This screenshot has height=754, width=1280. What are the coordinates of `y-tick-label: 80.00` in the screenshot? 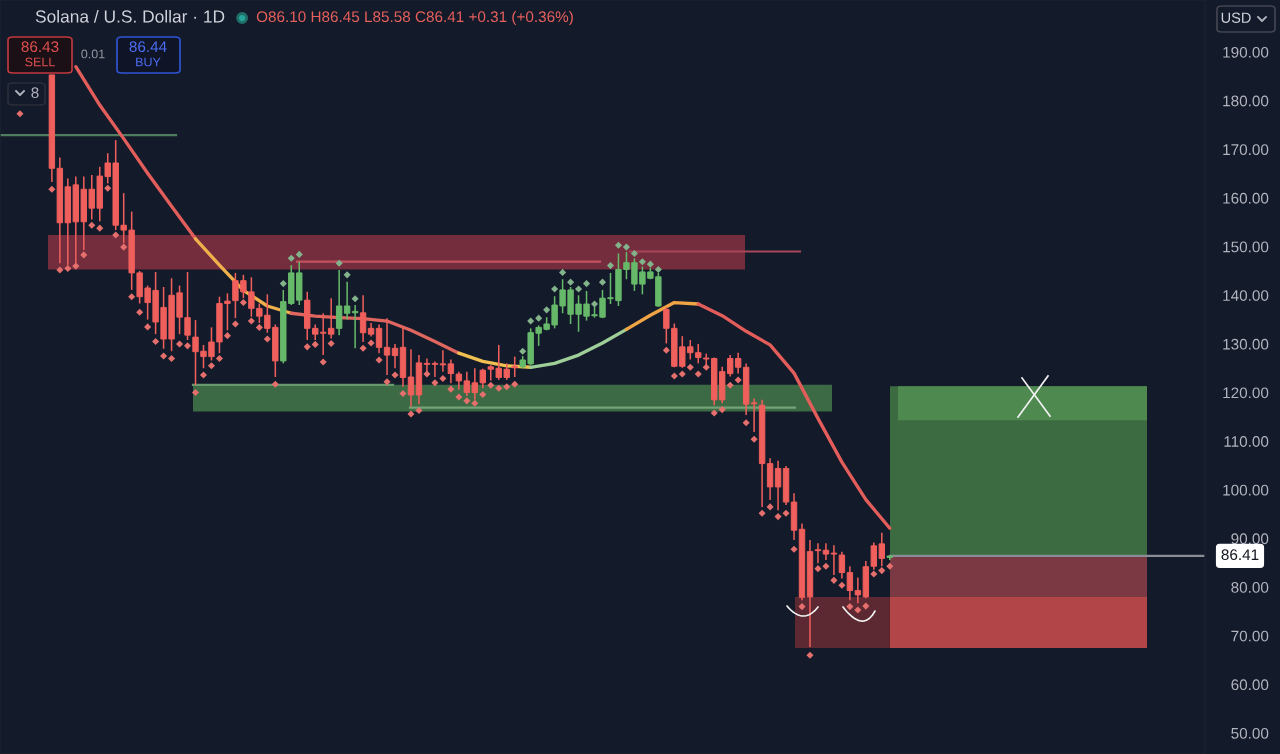 It's located at (1250, 587).